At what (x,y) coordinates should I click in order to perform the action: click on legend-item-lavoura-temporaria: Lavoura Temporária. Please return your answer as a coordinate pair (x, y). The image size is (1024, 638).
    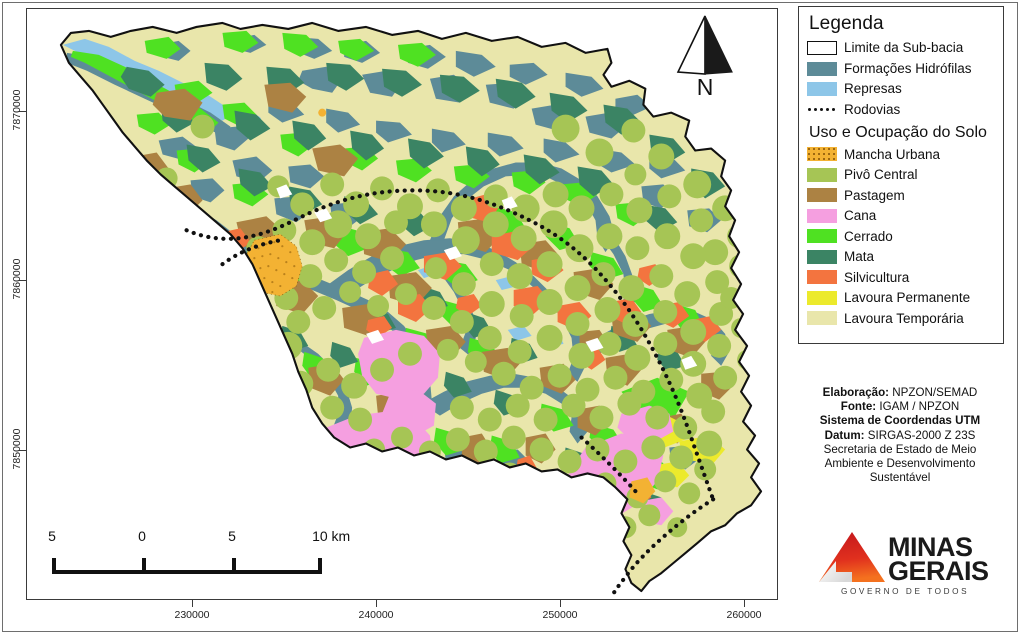
    Looking at the image, I should click on (901, 318).